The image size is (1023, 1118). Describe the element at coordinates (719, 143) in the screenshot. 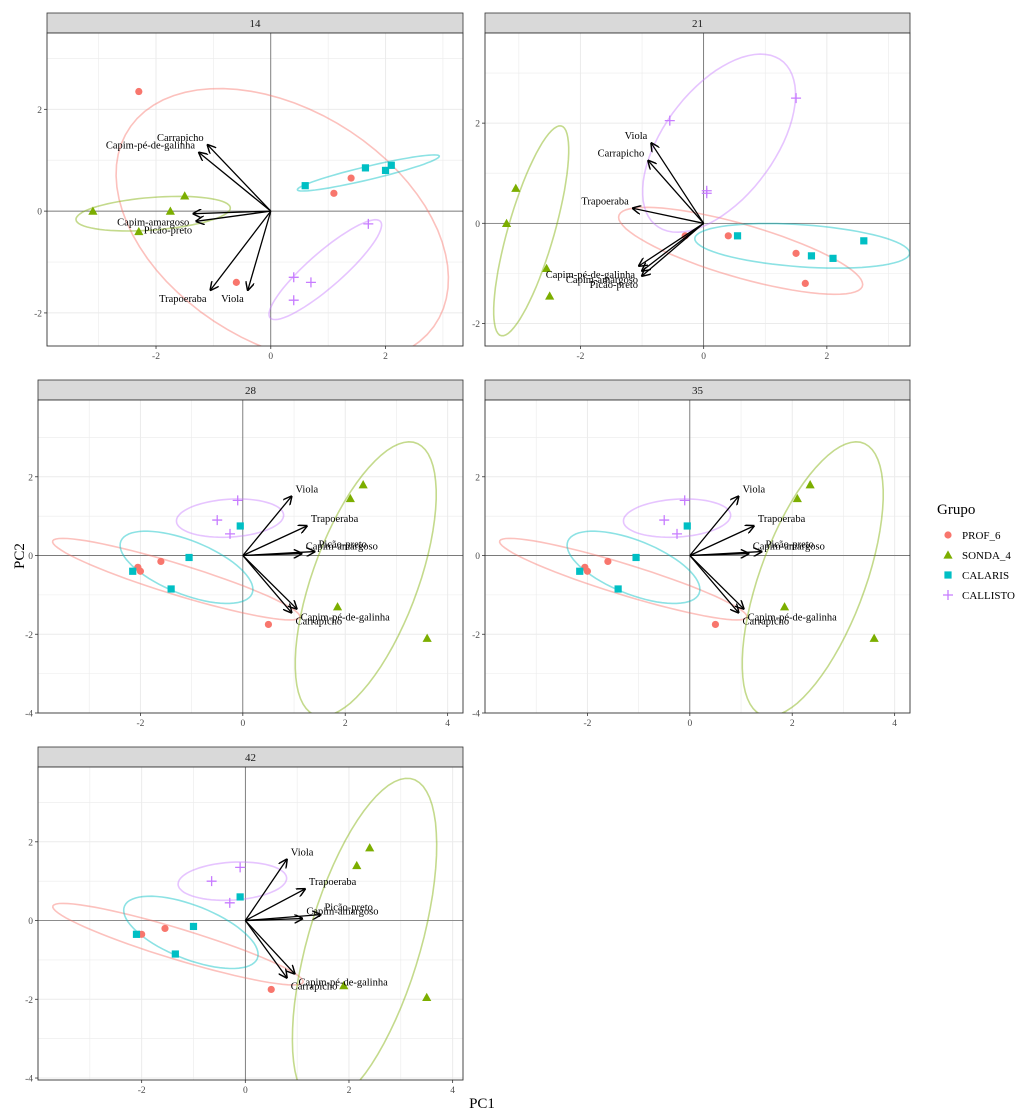

I see `ellipse-callisto` at that location.